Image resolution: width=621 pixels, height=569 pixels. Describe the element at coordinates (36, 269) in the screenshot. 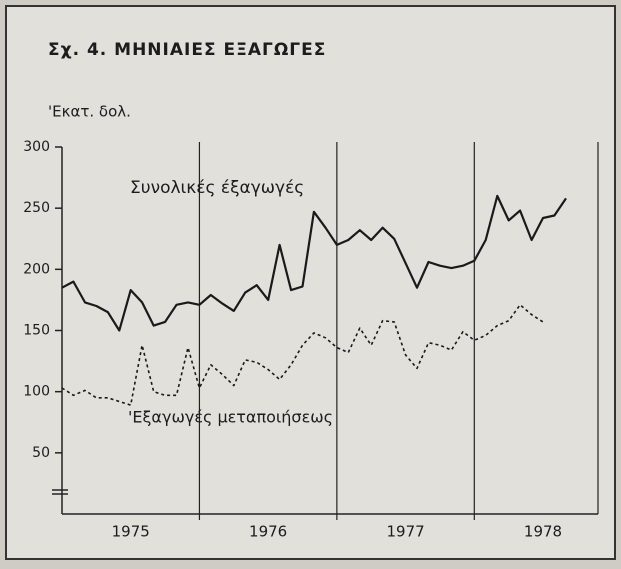

I see `y-tick-label: 200` at that location.